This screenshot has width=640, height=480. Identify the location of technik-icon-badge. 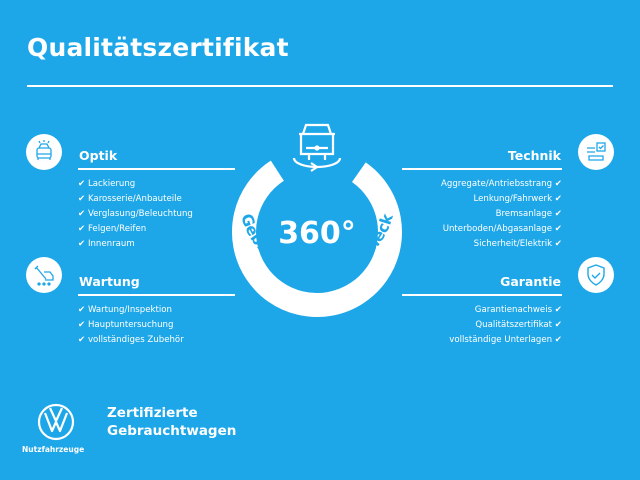
(596, 152).